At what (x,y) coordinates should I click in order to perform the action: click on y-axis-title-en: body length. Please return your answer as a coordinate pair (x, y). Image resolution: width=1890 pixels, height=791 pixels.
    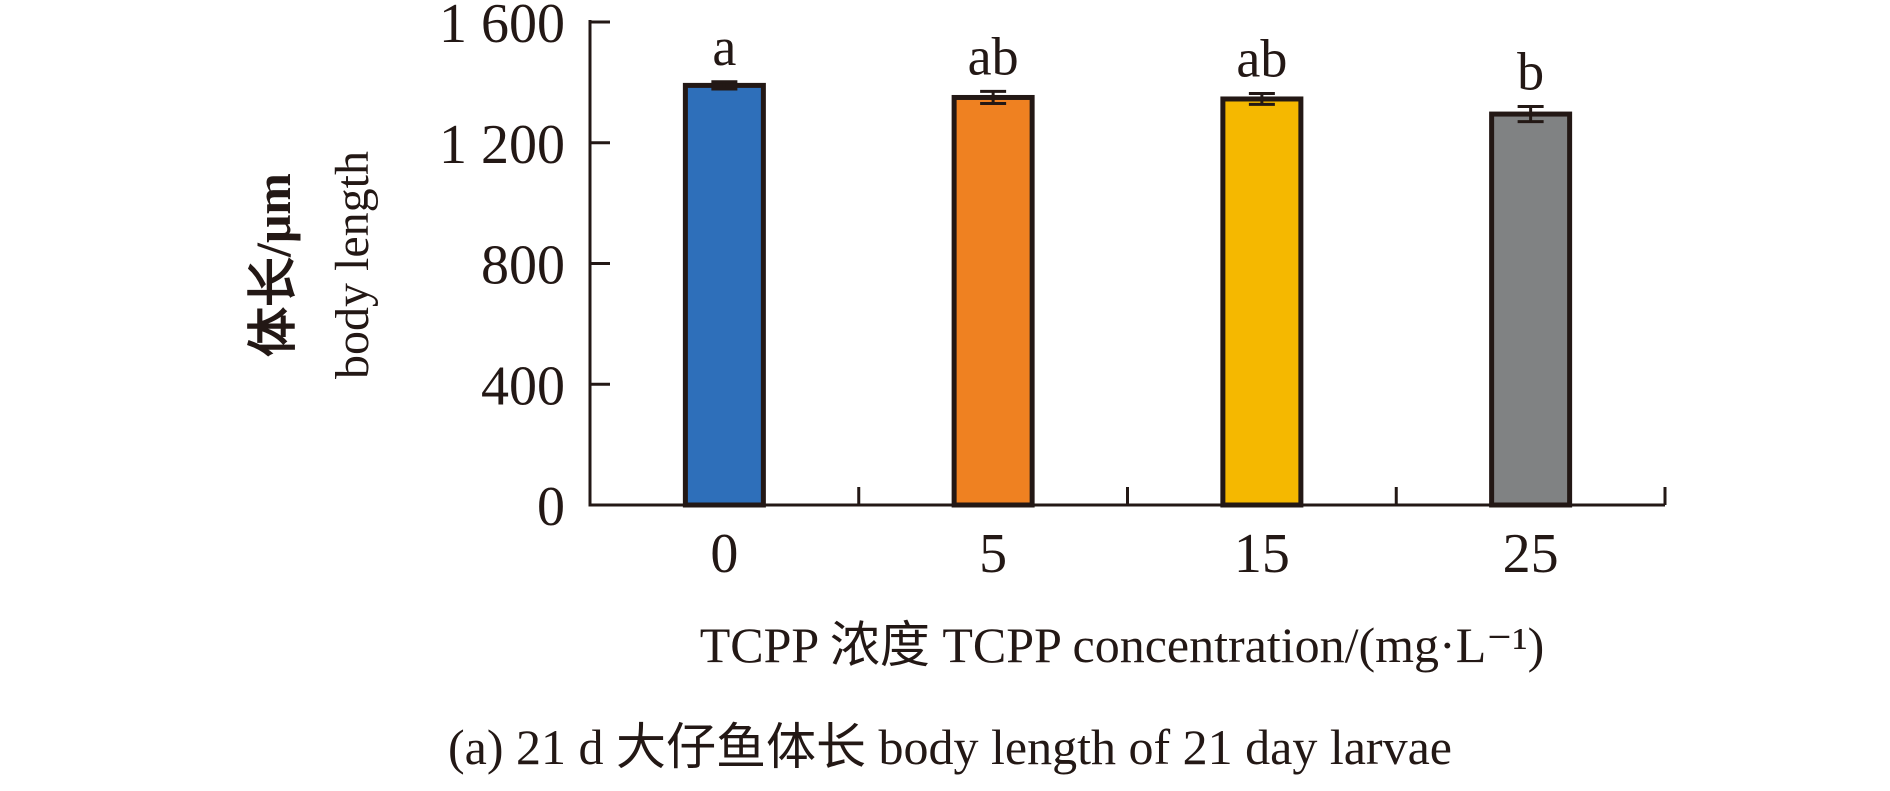
    Looking at the image, I should click on (352, 265).